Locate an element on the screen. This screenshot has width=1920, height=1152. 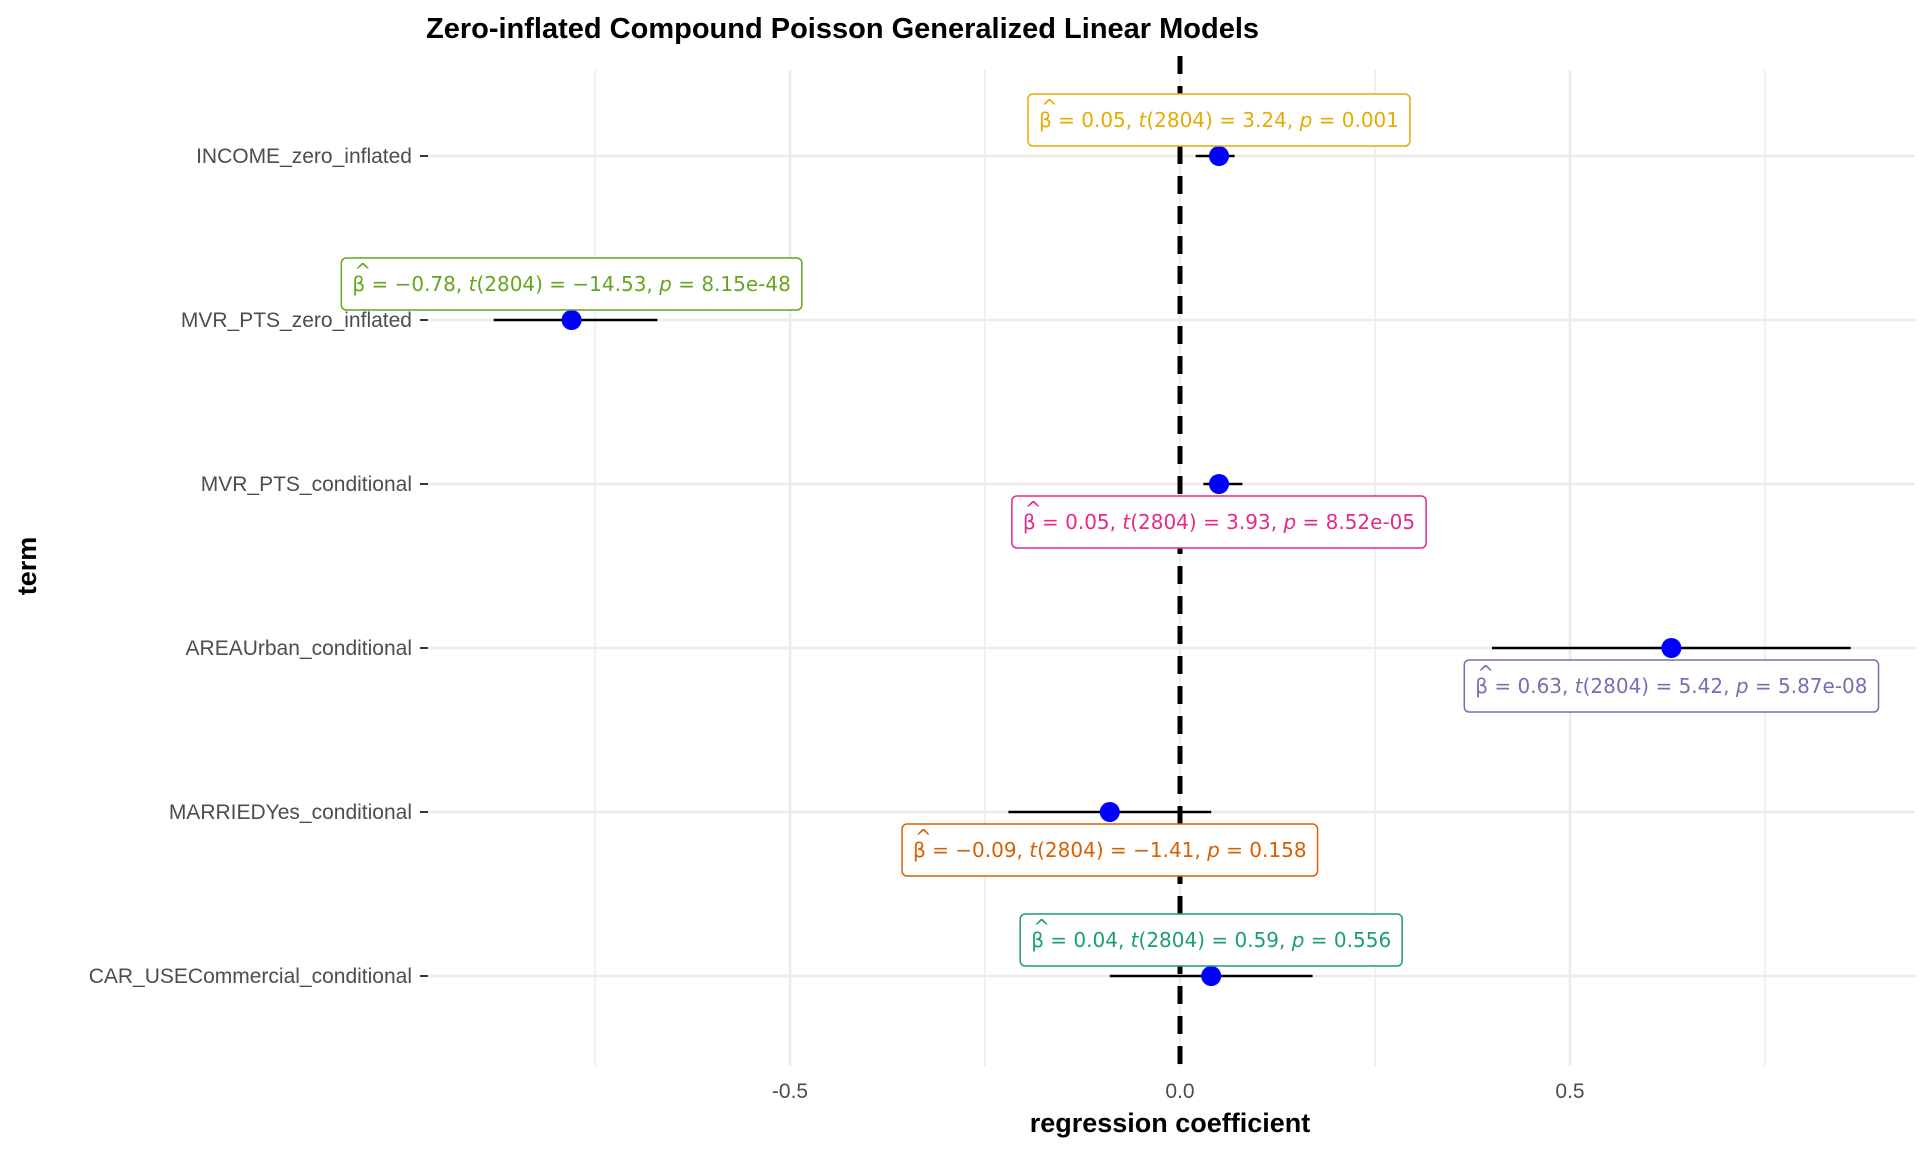
coefficient-label-text: β = 0.63, t(2804) = 5.42, p = 5.87e-08 is located at coordinates (1671, 686).